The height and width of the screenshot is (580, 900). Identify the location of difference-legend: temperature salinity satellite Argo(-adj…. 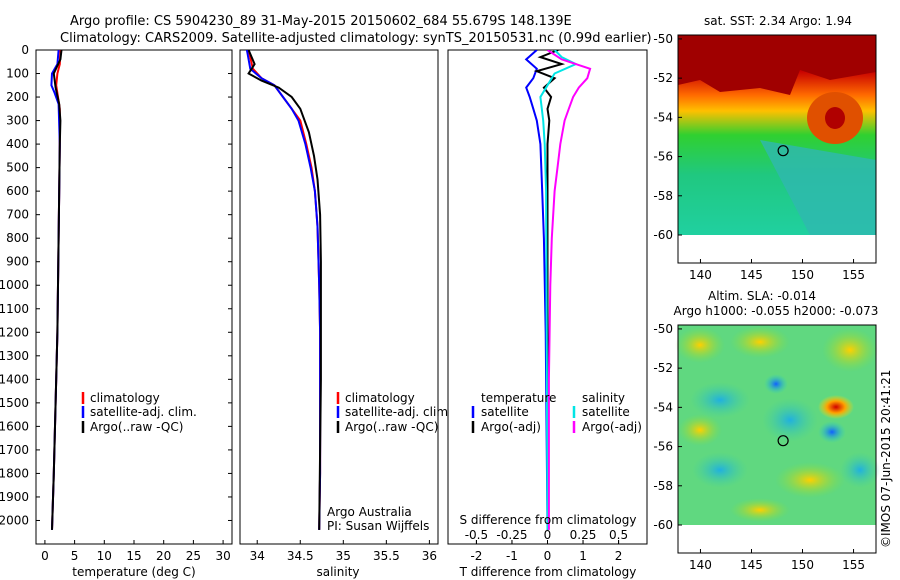
(556, 412).